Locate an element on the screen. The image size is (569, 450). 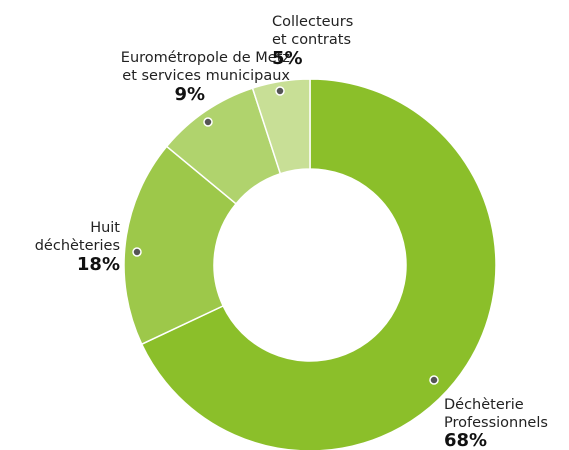
slice-label: Huit is located at coordinates (105, 228).